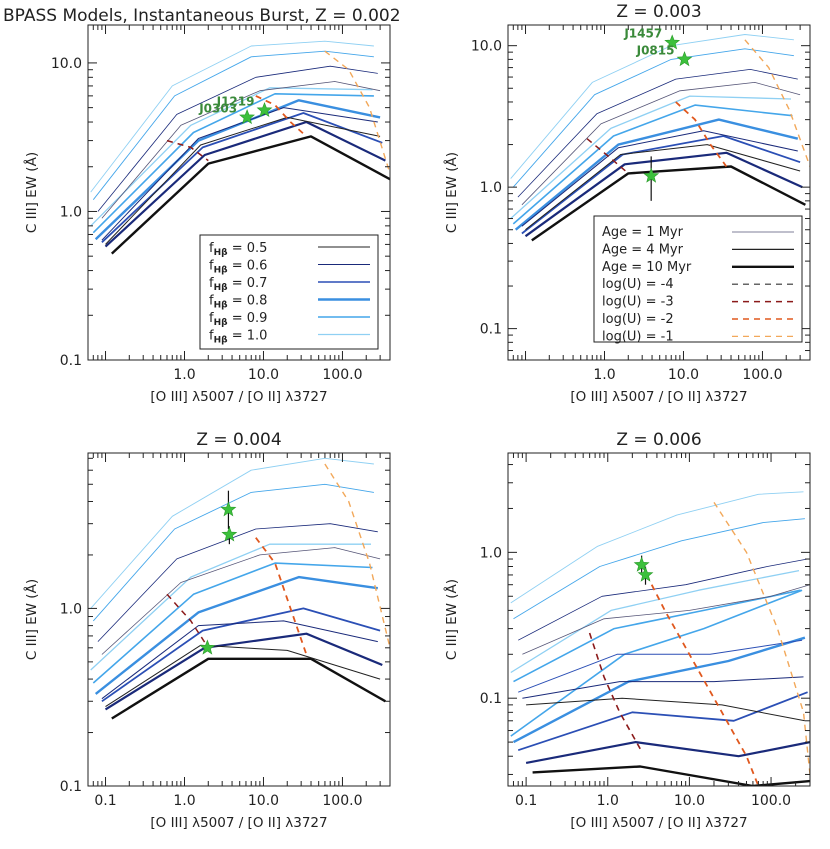  I want to click on legend-label: fHβ = 0.6, so click(238, 267).